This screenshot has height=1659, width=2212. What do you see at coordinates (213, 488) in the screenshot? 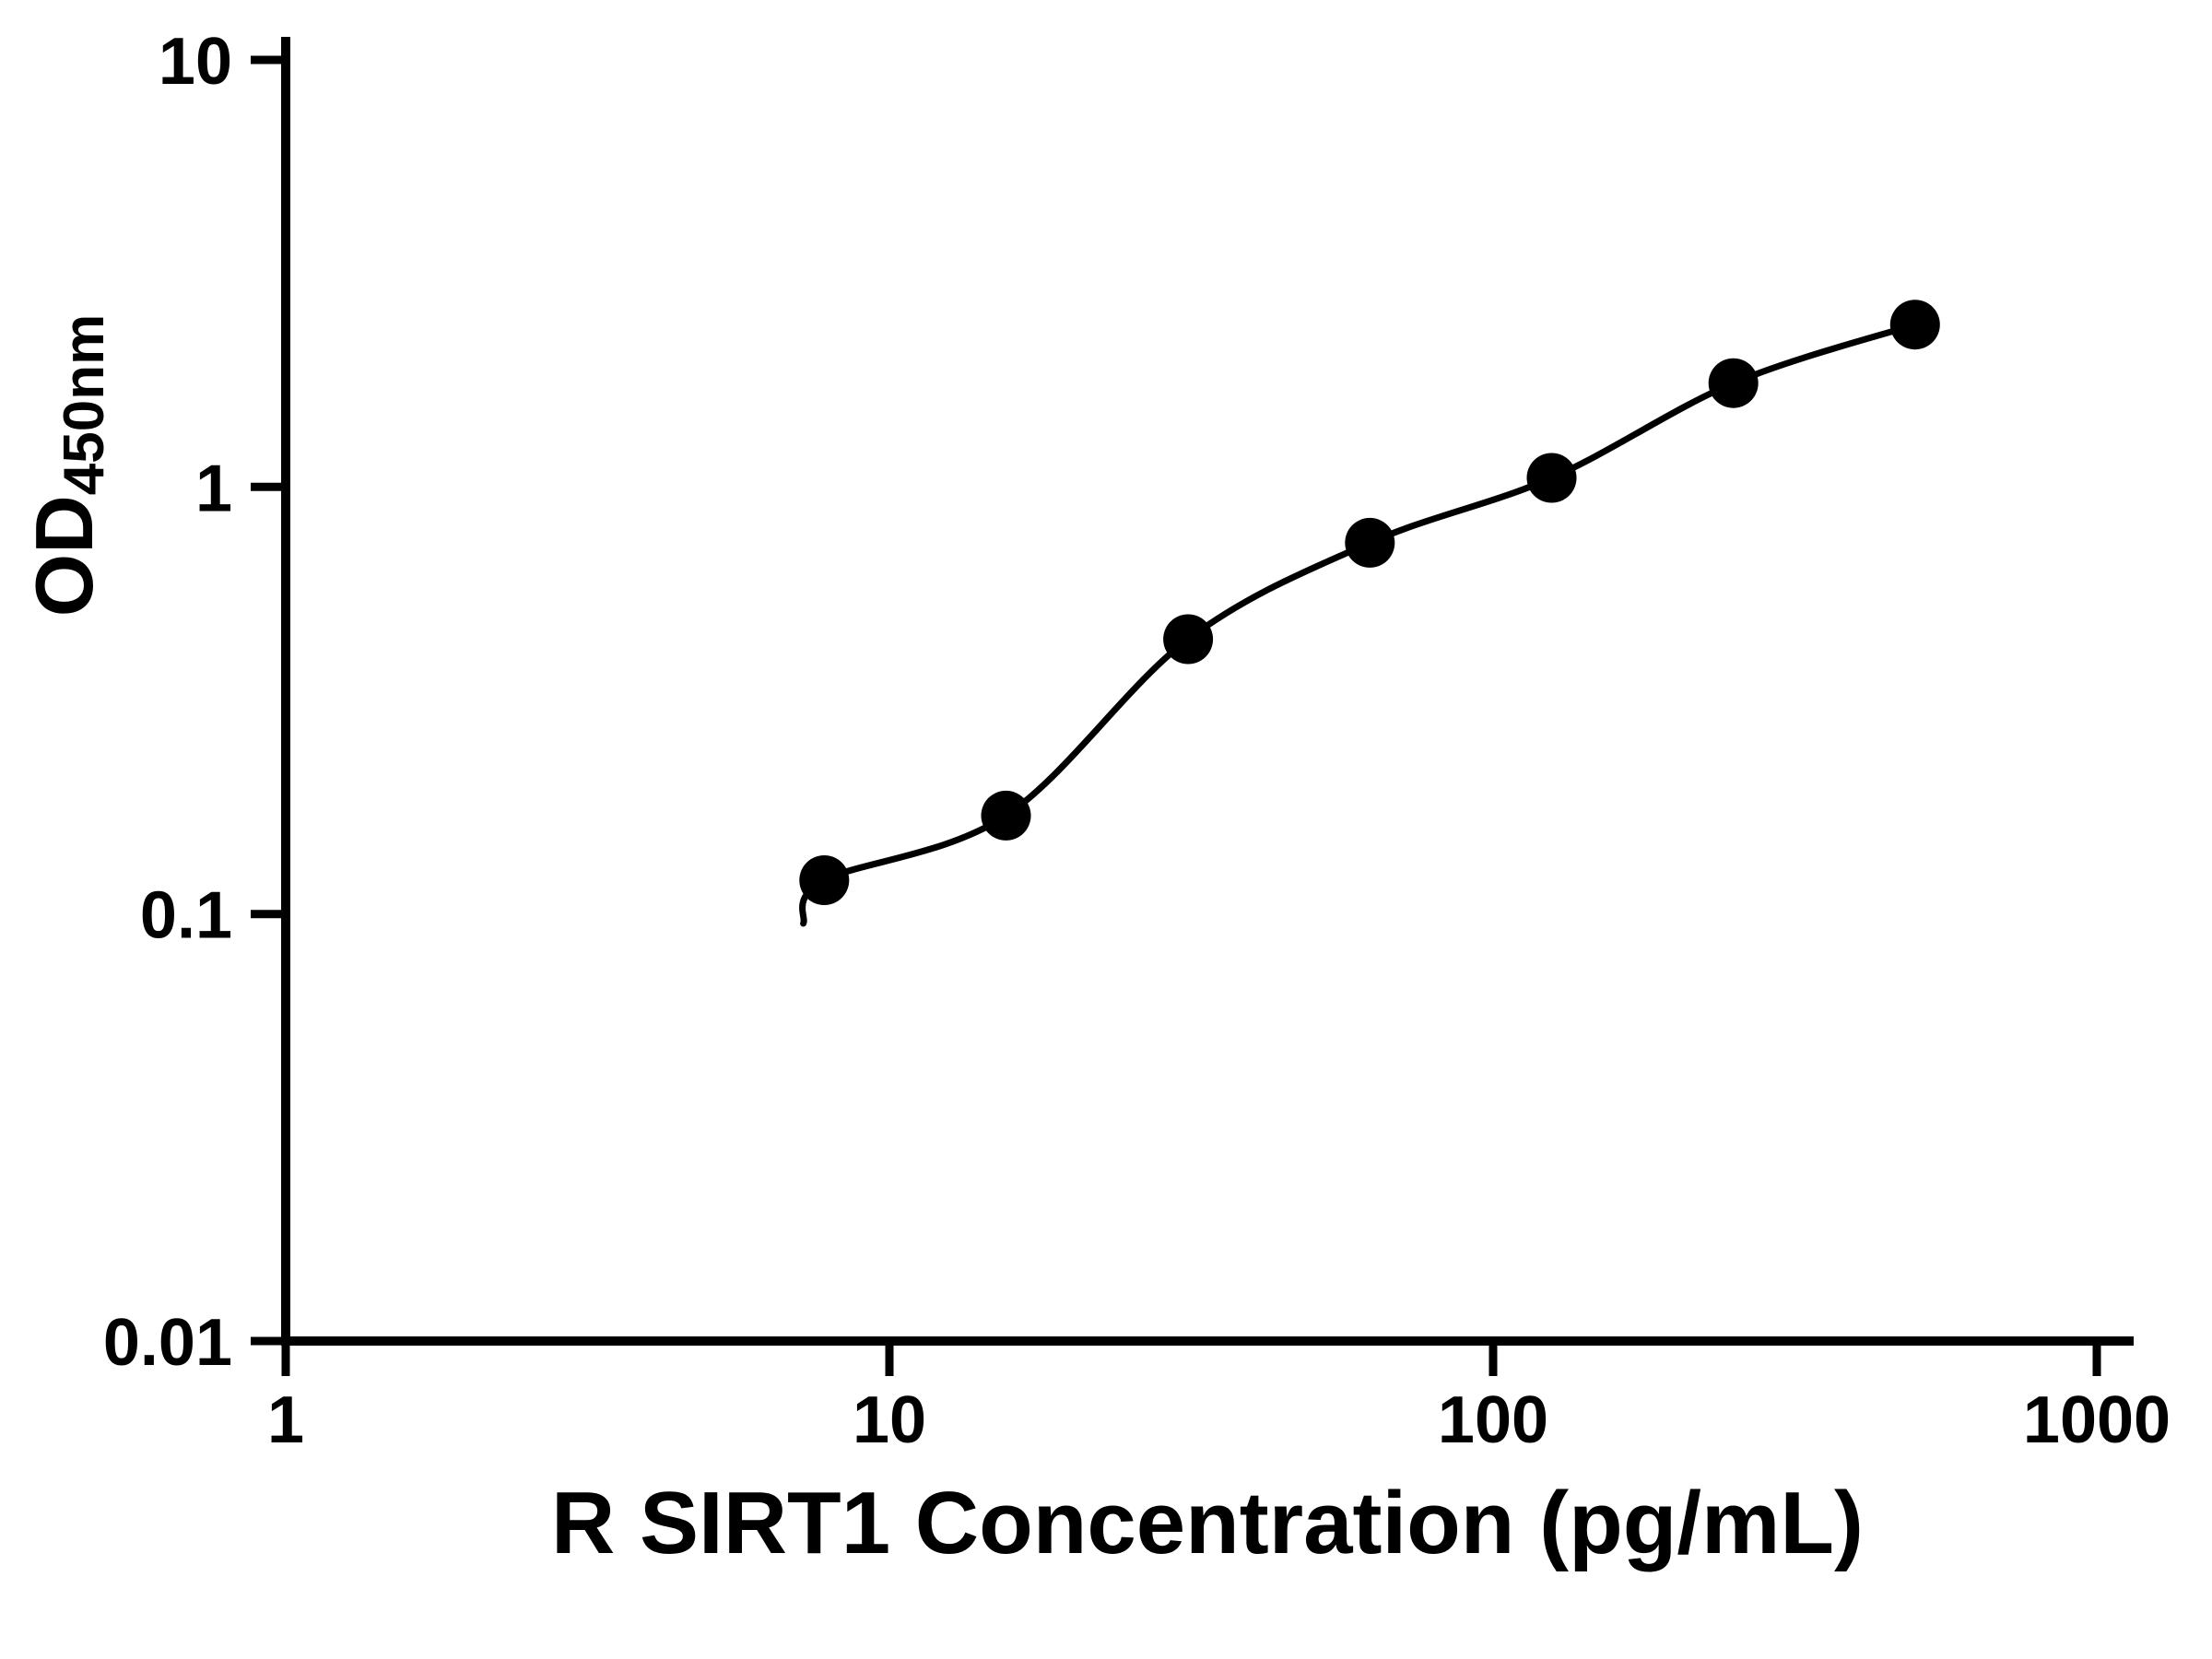
I see `y-axis-tick-label: 1` at bounding box center [213, 488].